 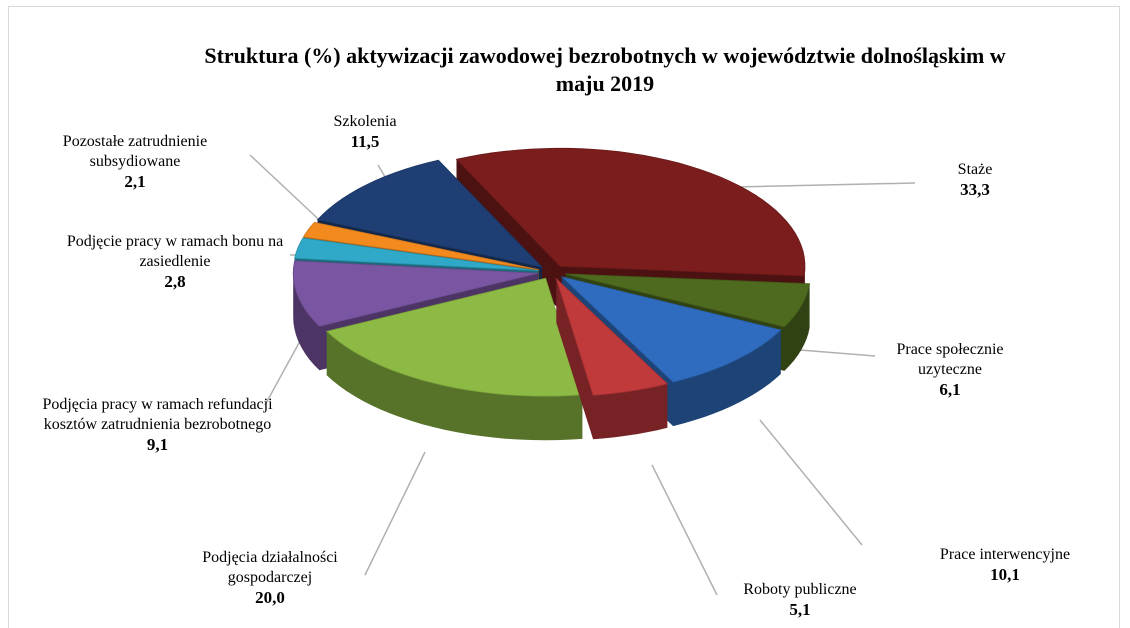 What do you see at coordinates (1005, 554) in the screenshot?
I see `category-label: Prace interwencyjne` at bounding box center [1005, 554].